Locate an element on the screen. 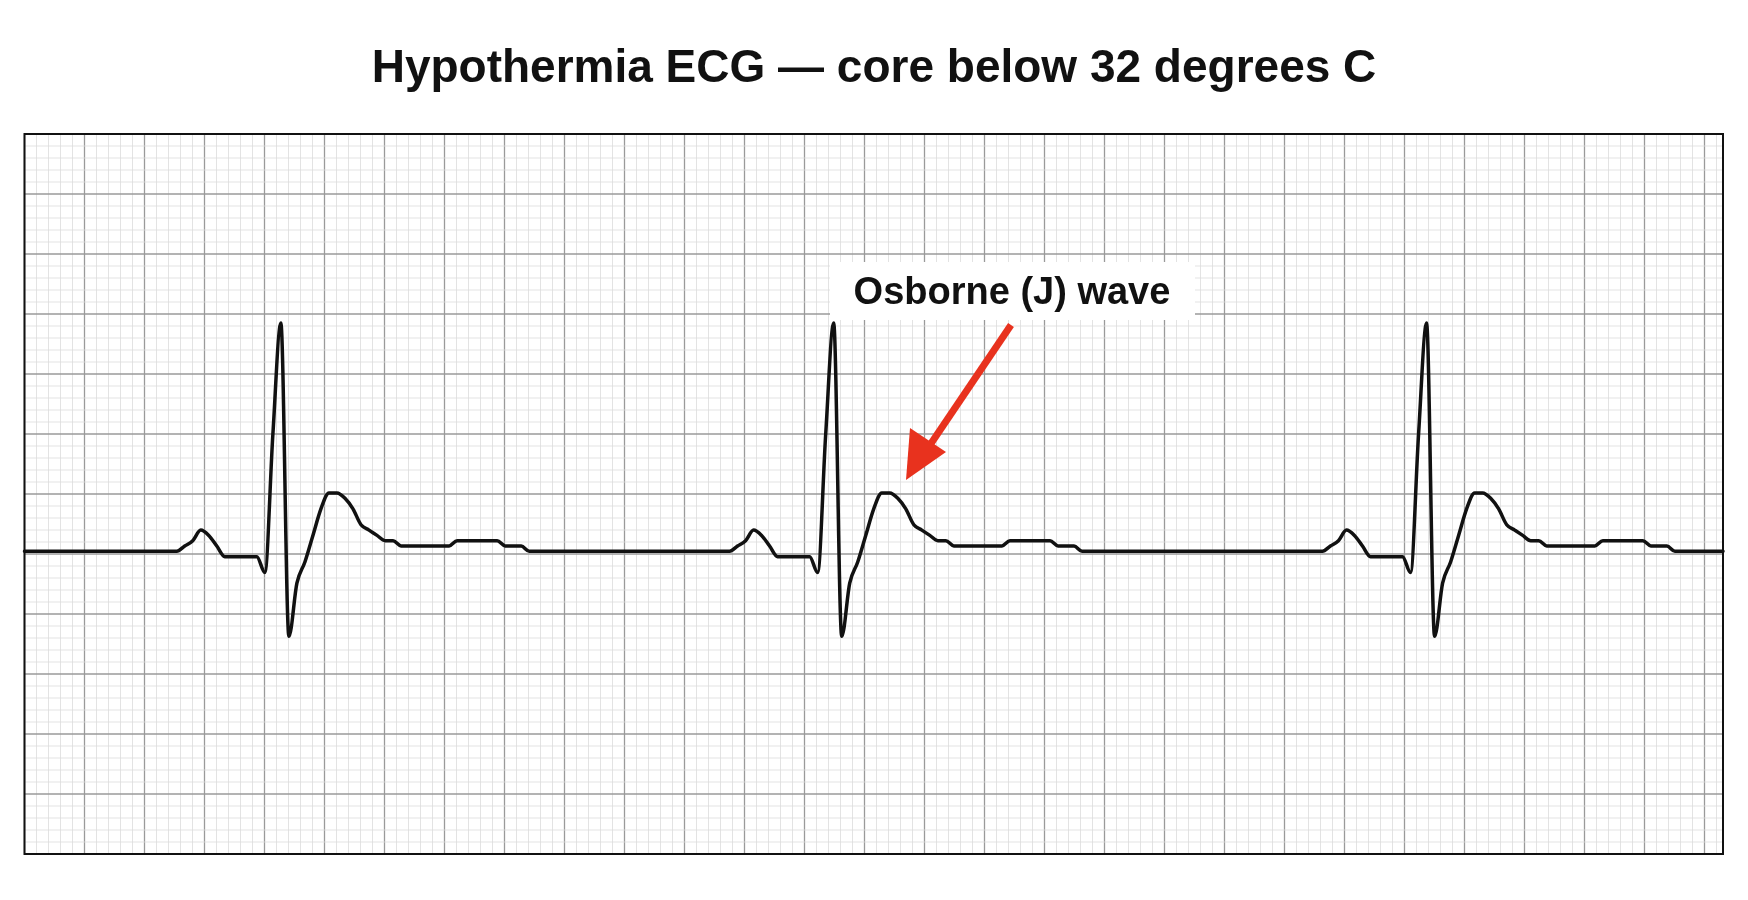  chart-title: Hypothermia ECG — core below 32 degrees C is located at coordinates (874, 66).